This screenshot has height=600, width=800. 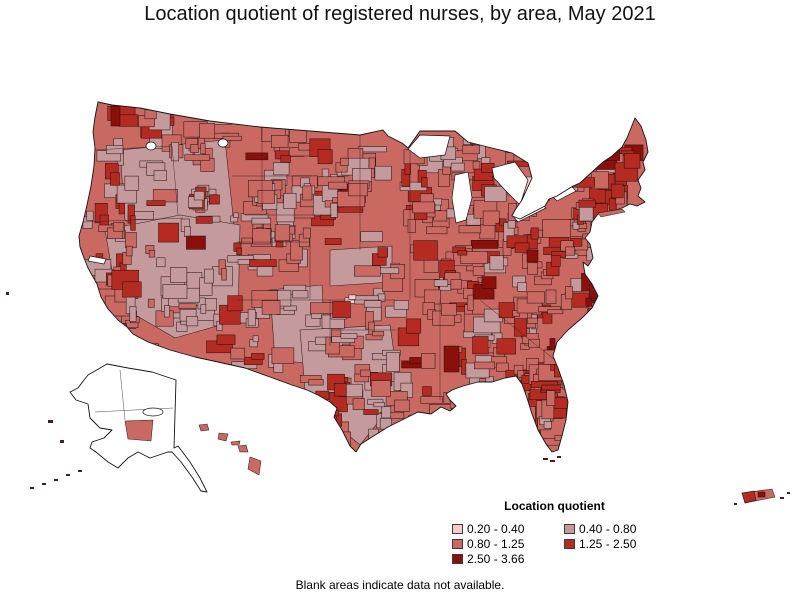 What do you see at coordinates (151, 146) in the screenshot?
I see `no-data-hole-idaho` at bounding box center [151, 146].